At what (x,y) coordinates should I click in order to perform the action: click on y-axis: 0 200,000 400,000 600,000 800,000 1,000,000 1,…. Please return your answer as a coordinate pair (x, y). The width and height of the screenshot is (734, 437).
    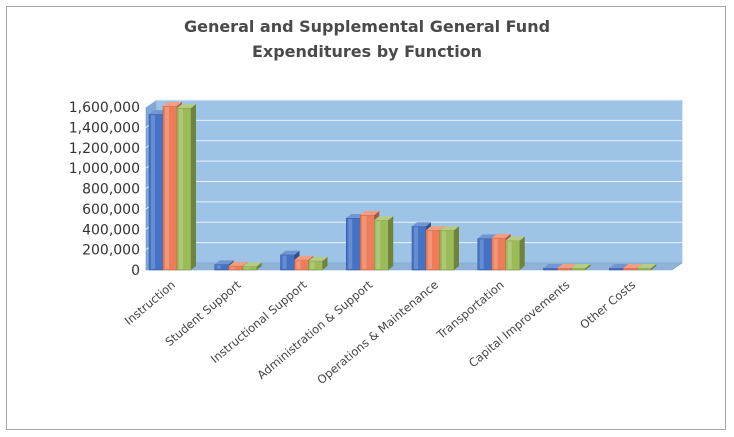
    Looking at the image, I should click on (104, 189).